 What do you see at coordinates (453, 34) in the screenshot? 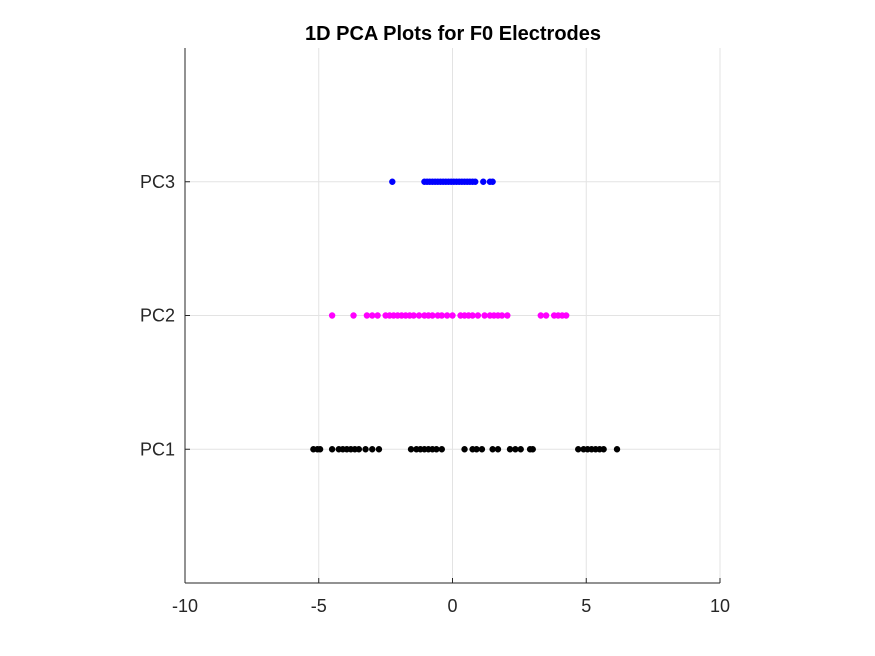
I see `chart-title: 1D PCA Plots for F0 Electrodes` at bounding box center [453, 34].